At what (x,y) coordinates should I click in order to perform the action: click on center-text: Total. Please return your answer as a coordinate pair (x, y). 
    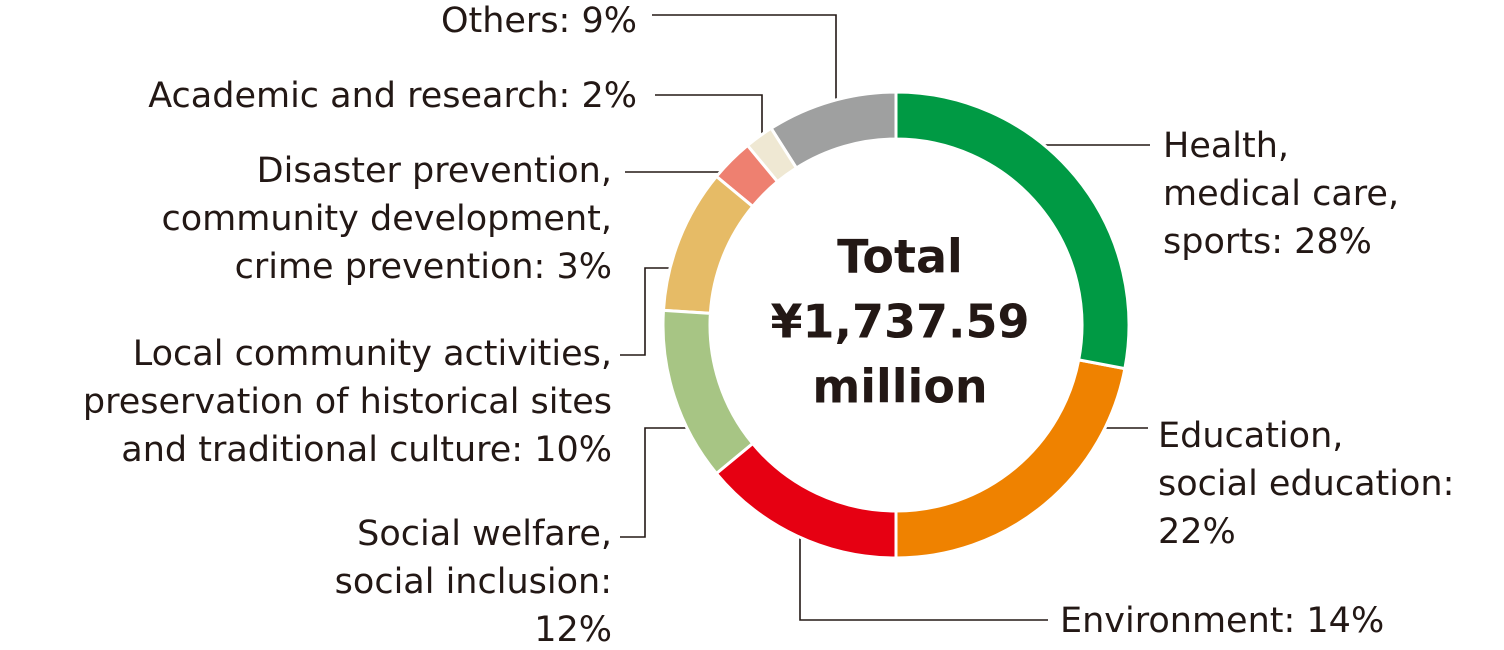
    Looking at the image, I should click on (900, 257).